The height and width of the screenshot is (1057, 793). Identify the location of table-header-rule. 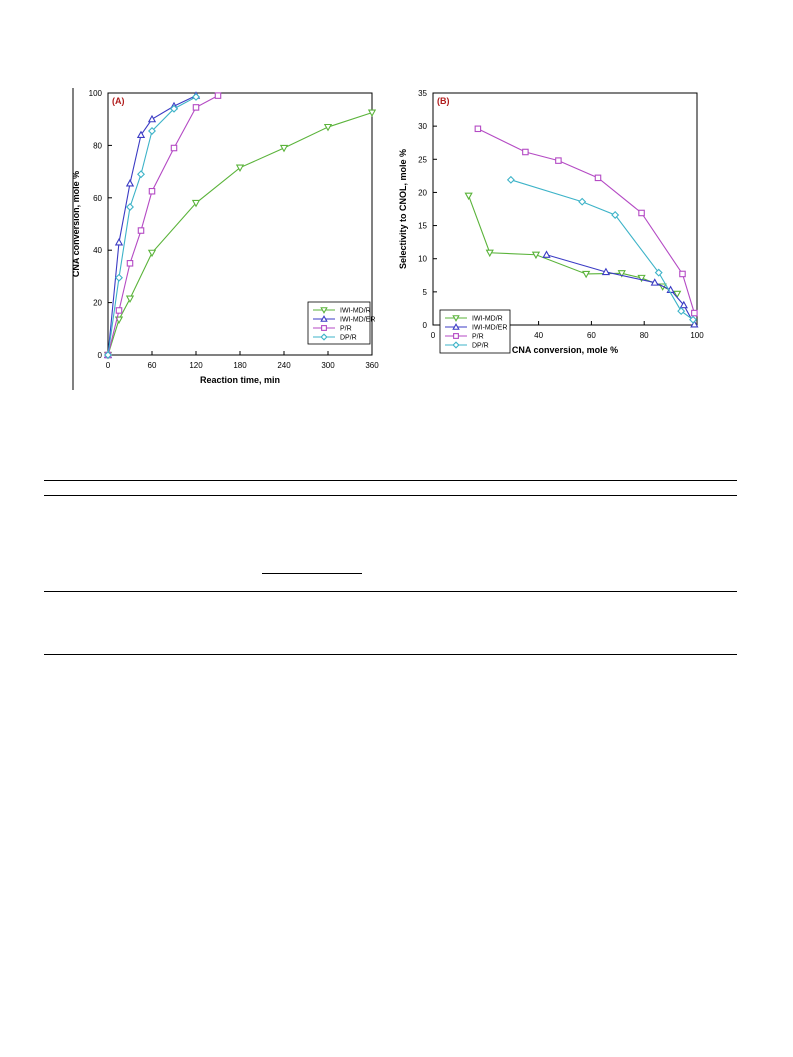
(390, 495).